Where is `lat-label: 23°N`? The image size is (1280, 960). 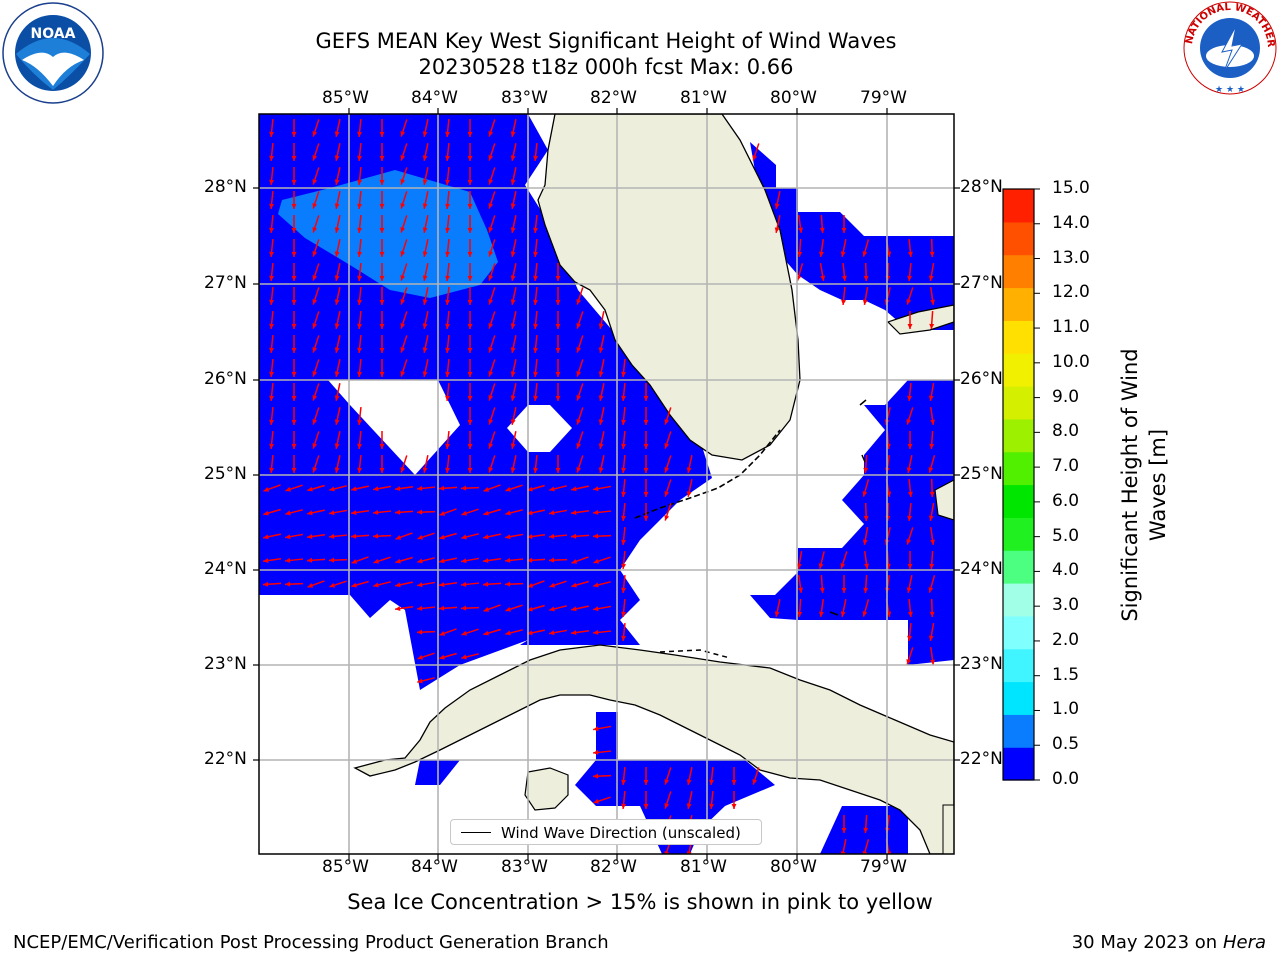 lat-label: 23°N is located at coordinates (981, 664).